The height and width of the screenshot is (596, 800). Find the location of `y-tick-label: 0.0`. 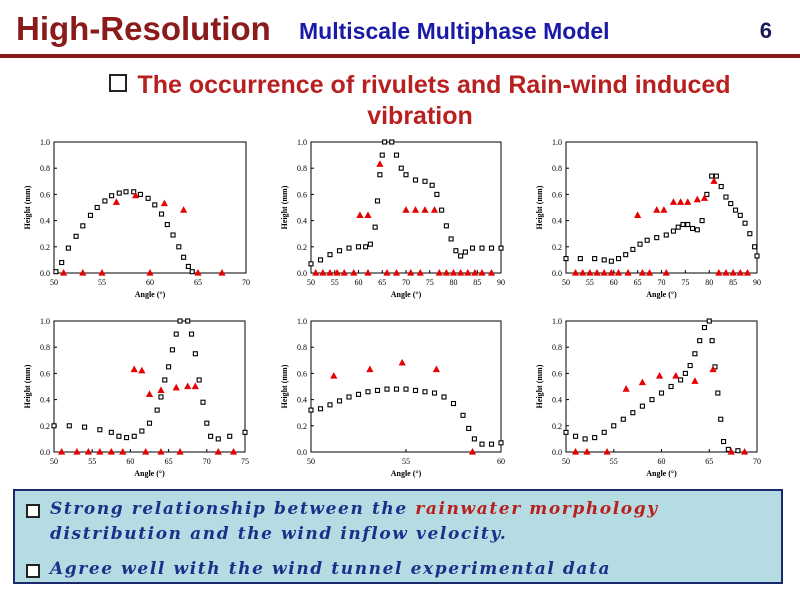

y-tick-label: 0.0 is located at coordinates (557, 273).